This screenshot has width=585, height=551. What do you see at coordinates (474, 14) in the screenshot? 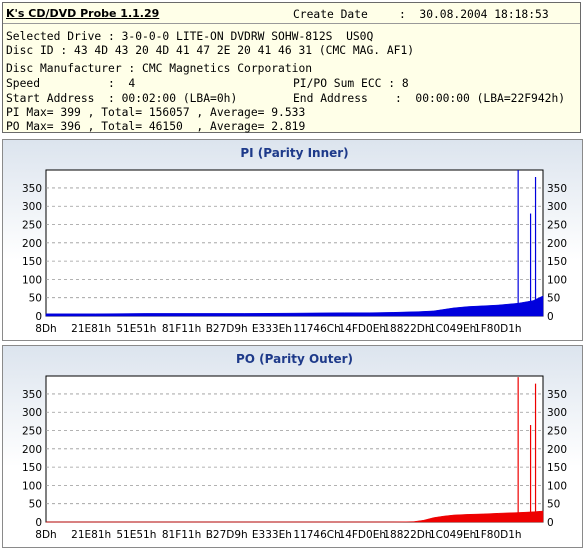
I see `create-date-value: : 30.08.2004 18:18:53` at bounding box center [474, 14].